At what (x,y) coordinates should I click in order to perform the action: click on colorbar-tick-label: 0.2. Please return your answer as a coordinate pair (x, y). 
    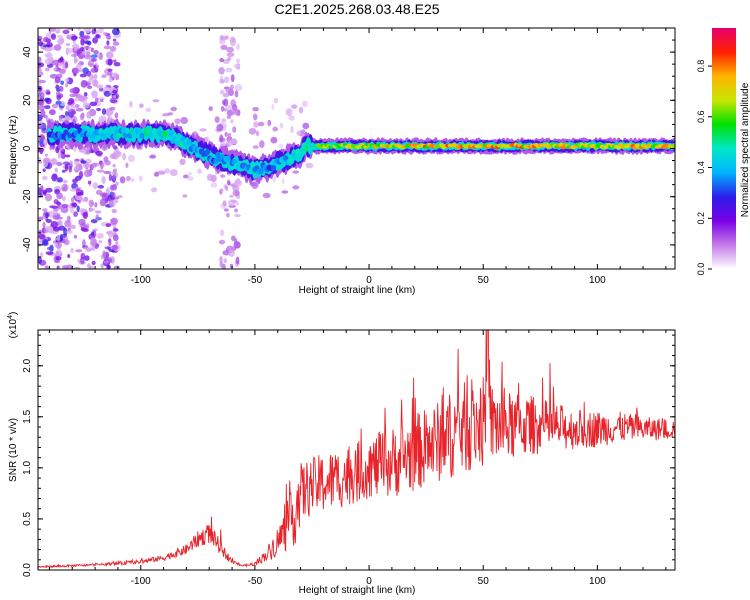
    Looking at the image, I should click on (701, 218).